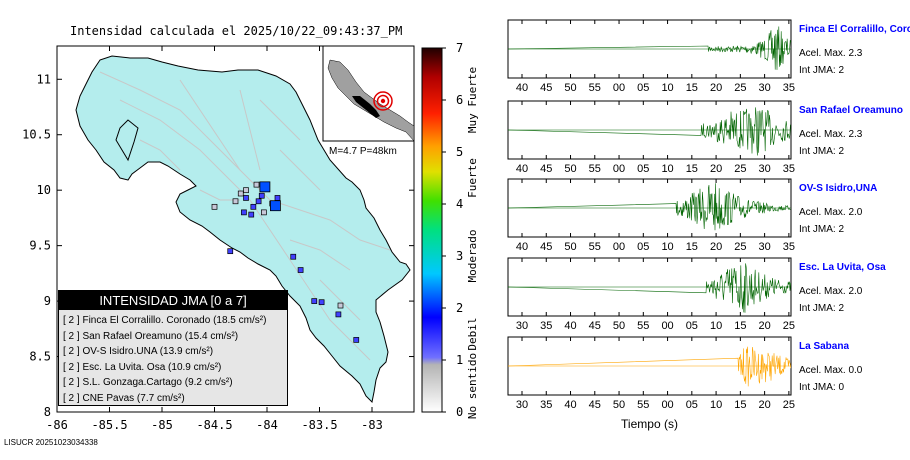  Describe the element at coordinates (363, 151) in the screenshot. I see `inset-caption: M=4.7 P=48km` at that location.